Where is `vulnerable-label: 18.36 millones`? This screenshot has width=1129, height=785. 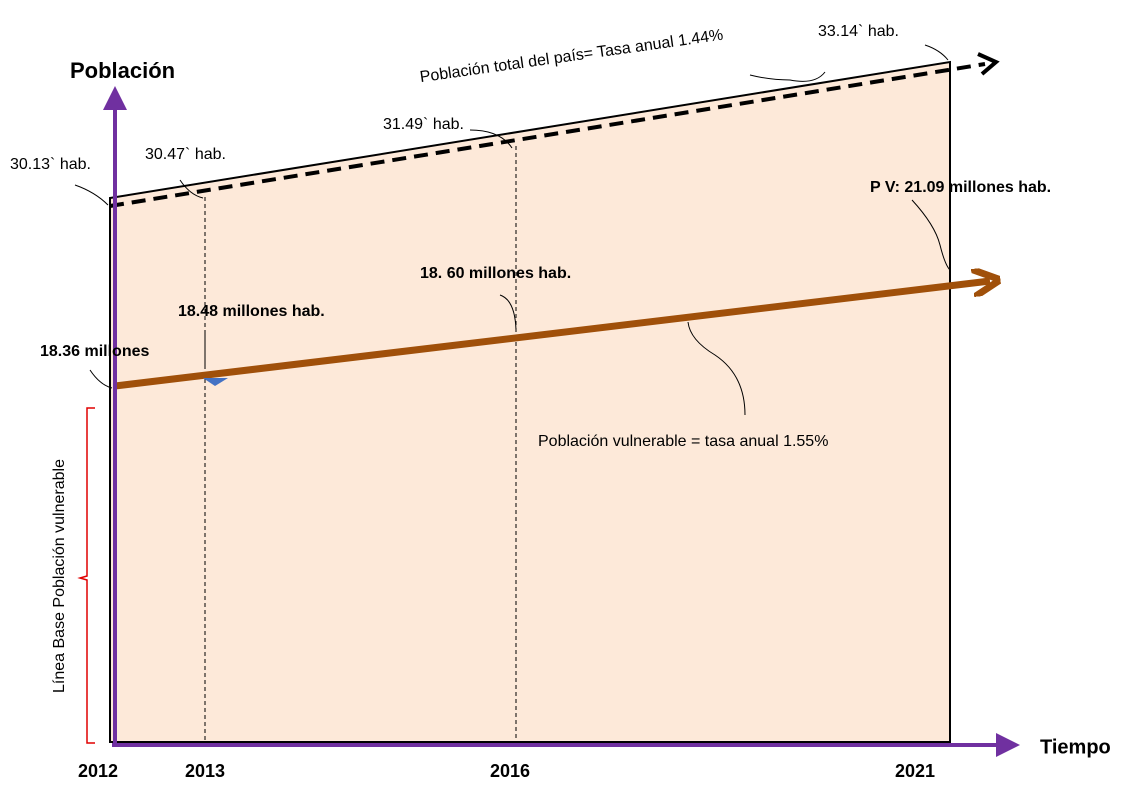
vulnerable-label: 18.36 millones is located at coordinates (94, 351).